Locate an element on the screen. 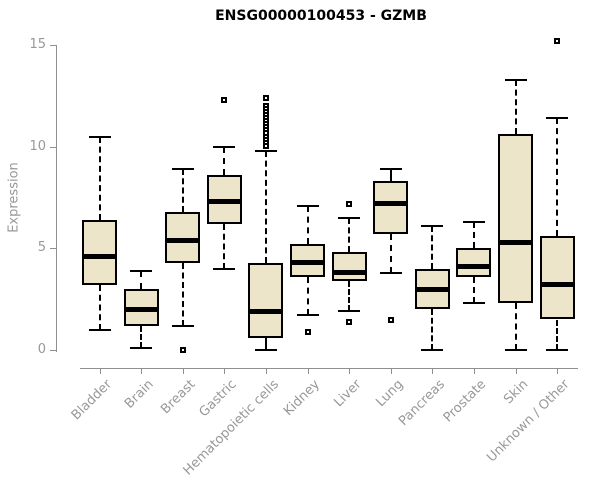  box-skin is located at coordinates (515, 219).